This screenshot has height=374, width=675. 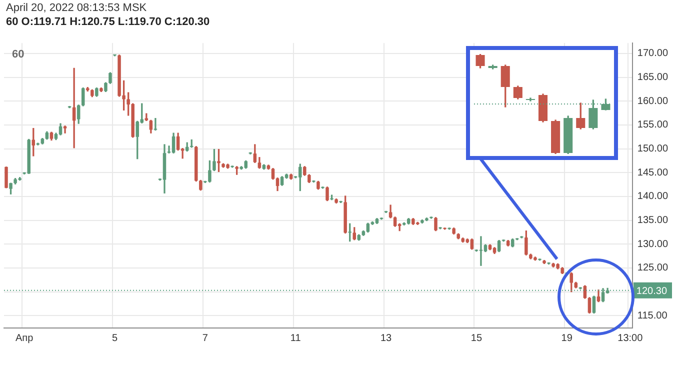 I want to click on chart-title: 60 O:119.71 H:120.75 L:119.70 C:120.30, so click(x=108, y=22).